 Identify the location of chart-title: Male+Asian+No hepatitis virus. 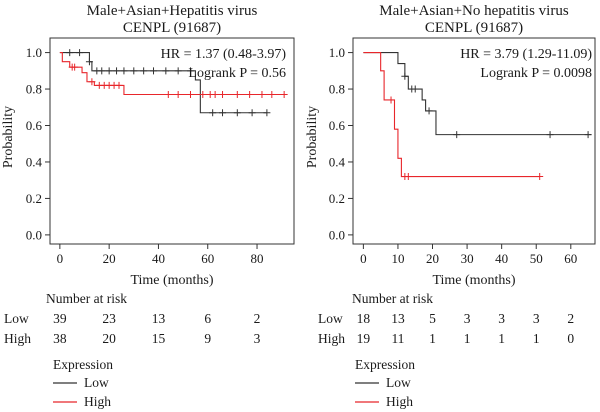
(474, 11).